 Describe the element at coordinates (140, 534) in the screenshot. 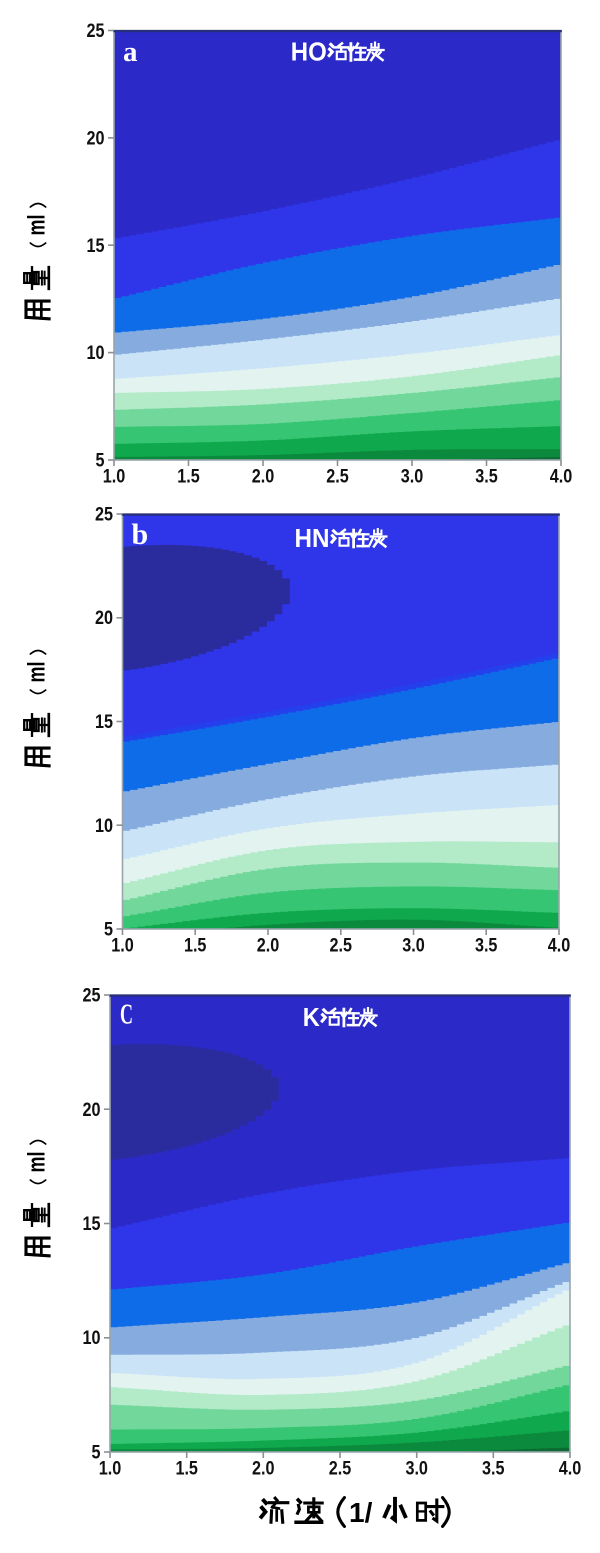

I see `svg-text: b` at that location.